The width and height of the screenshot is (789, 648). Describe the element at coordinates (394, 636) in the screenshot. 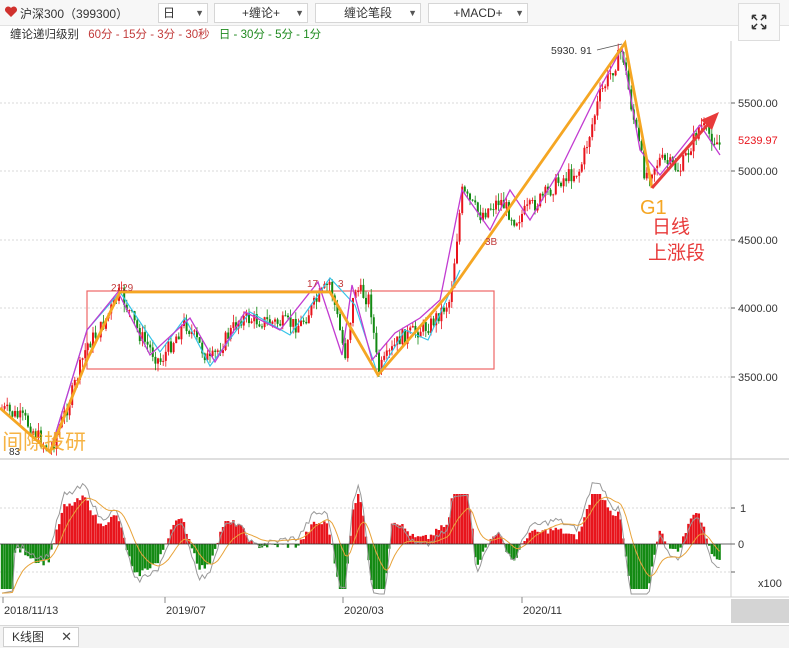

I see `bottom-tab-bar: K线图 ✕` at that location.